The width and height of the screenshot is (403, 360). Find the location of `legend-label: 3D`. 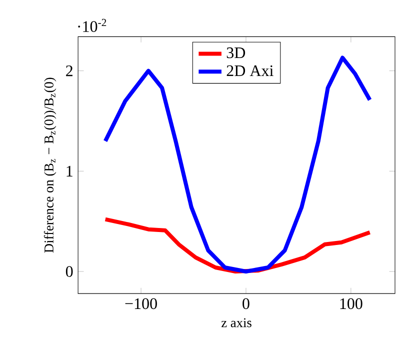

legend-label: 3D is located at coordinates (236, 52).